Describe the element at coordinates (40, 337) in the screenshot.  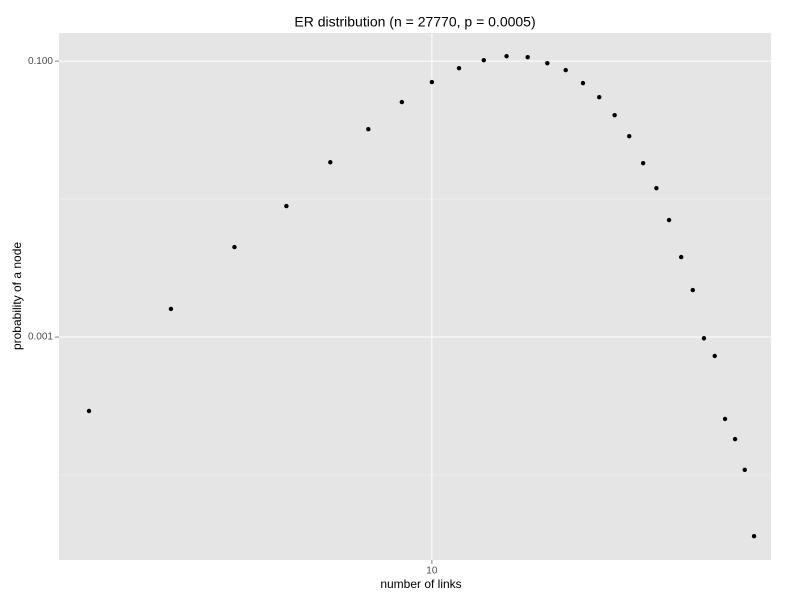
I see `y-tick-label: 0.001` at that location.